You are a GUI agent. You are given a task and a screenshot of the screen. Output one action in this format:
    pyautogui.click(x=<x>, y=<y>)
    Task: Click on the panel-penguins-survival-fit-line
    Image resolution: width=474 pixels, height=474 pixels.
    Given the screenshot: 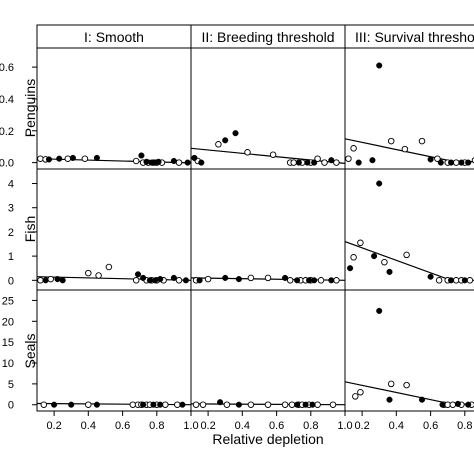 What is the action you would take?
    pyautogui.click(x=409, y=150)
    